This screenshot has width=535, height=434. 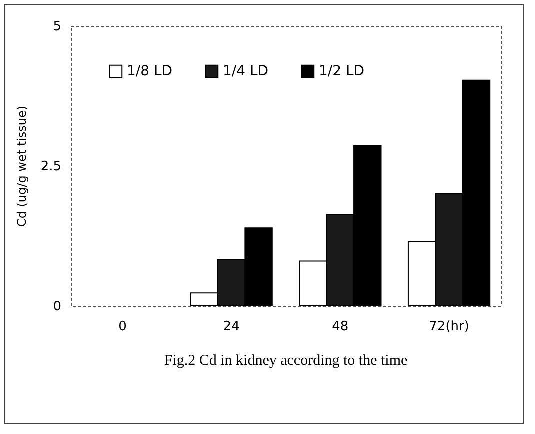 I want to click on y-tick-label: 0, so click(x=57, y=307).